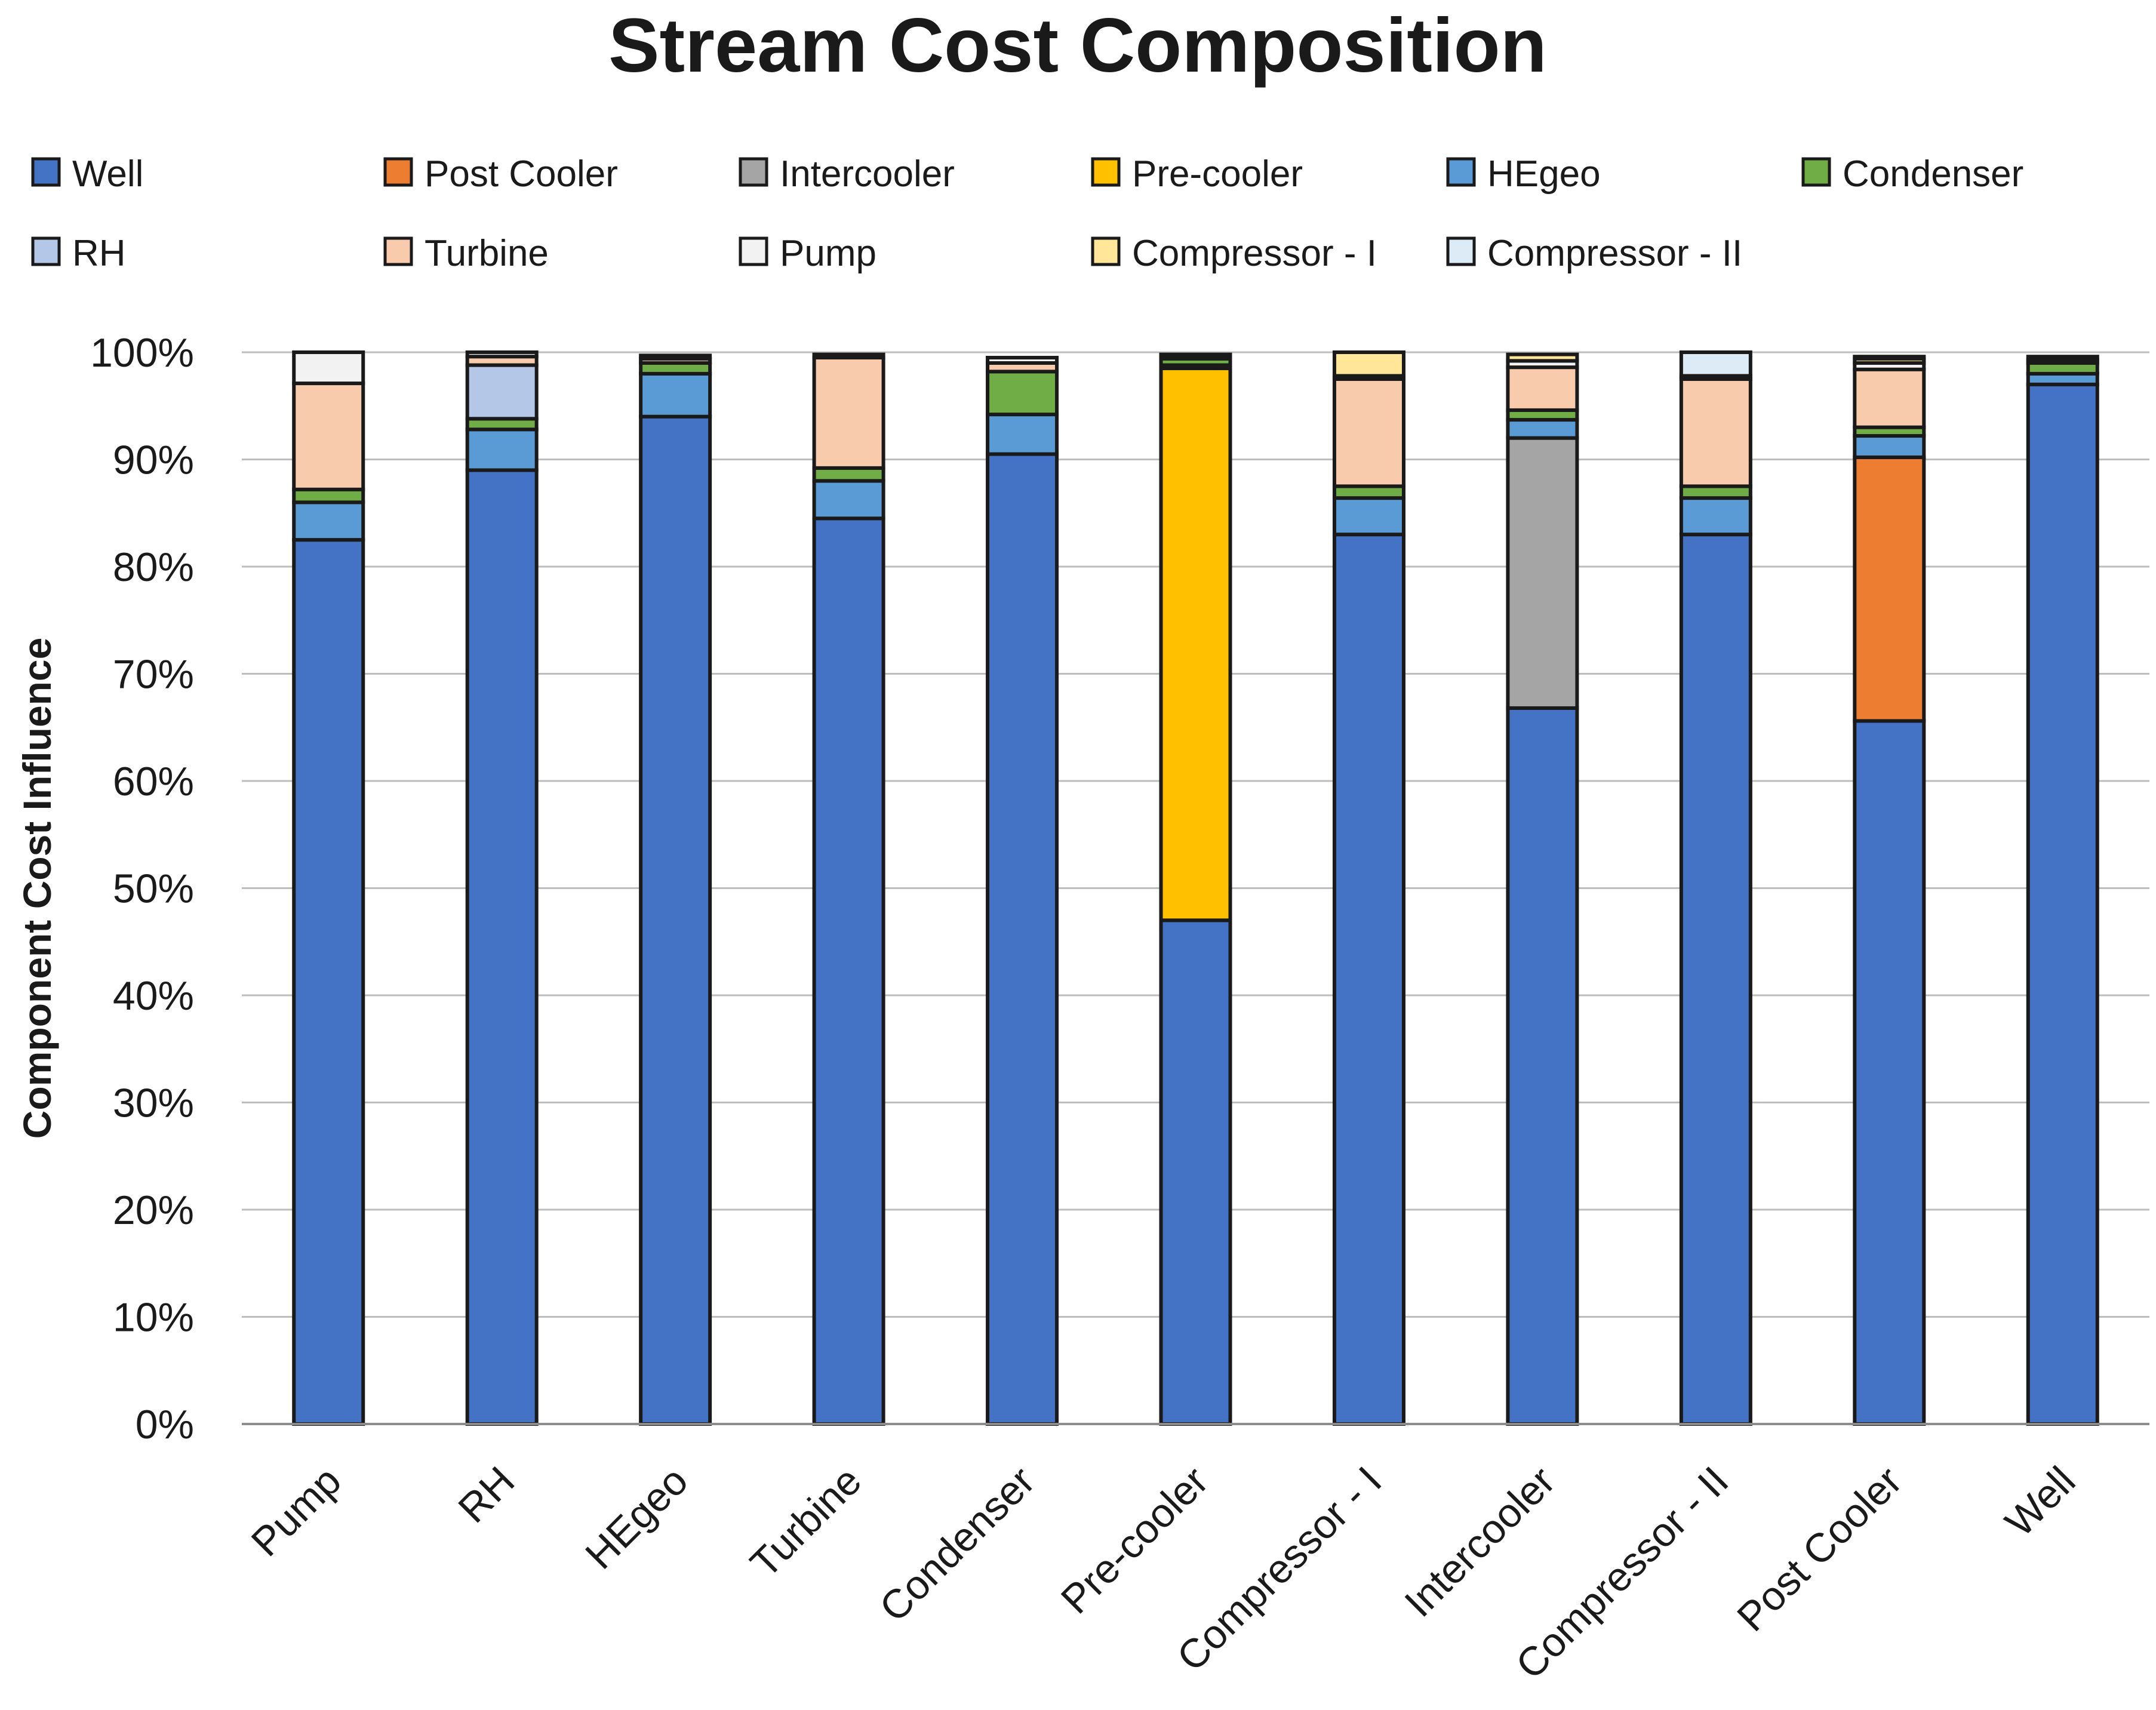 Image resolution: width=2156 pixels, height=1710 pixels. Describe the element at coordinates (1195, 1172) in the screenshot. I see `bar-segment-pre-cooler-well` at that location.